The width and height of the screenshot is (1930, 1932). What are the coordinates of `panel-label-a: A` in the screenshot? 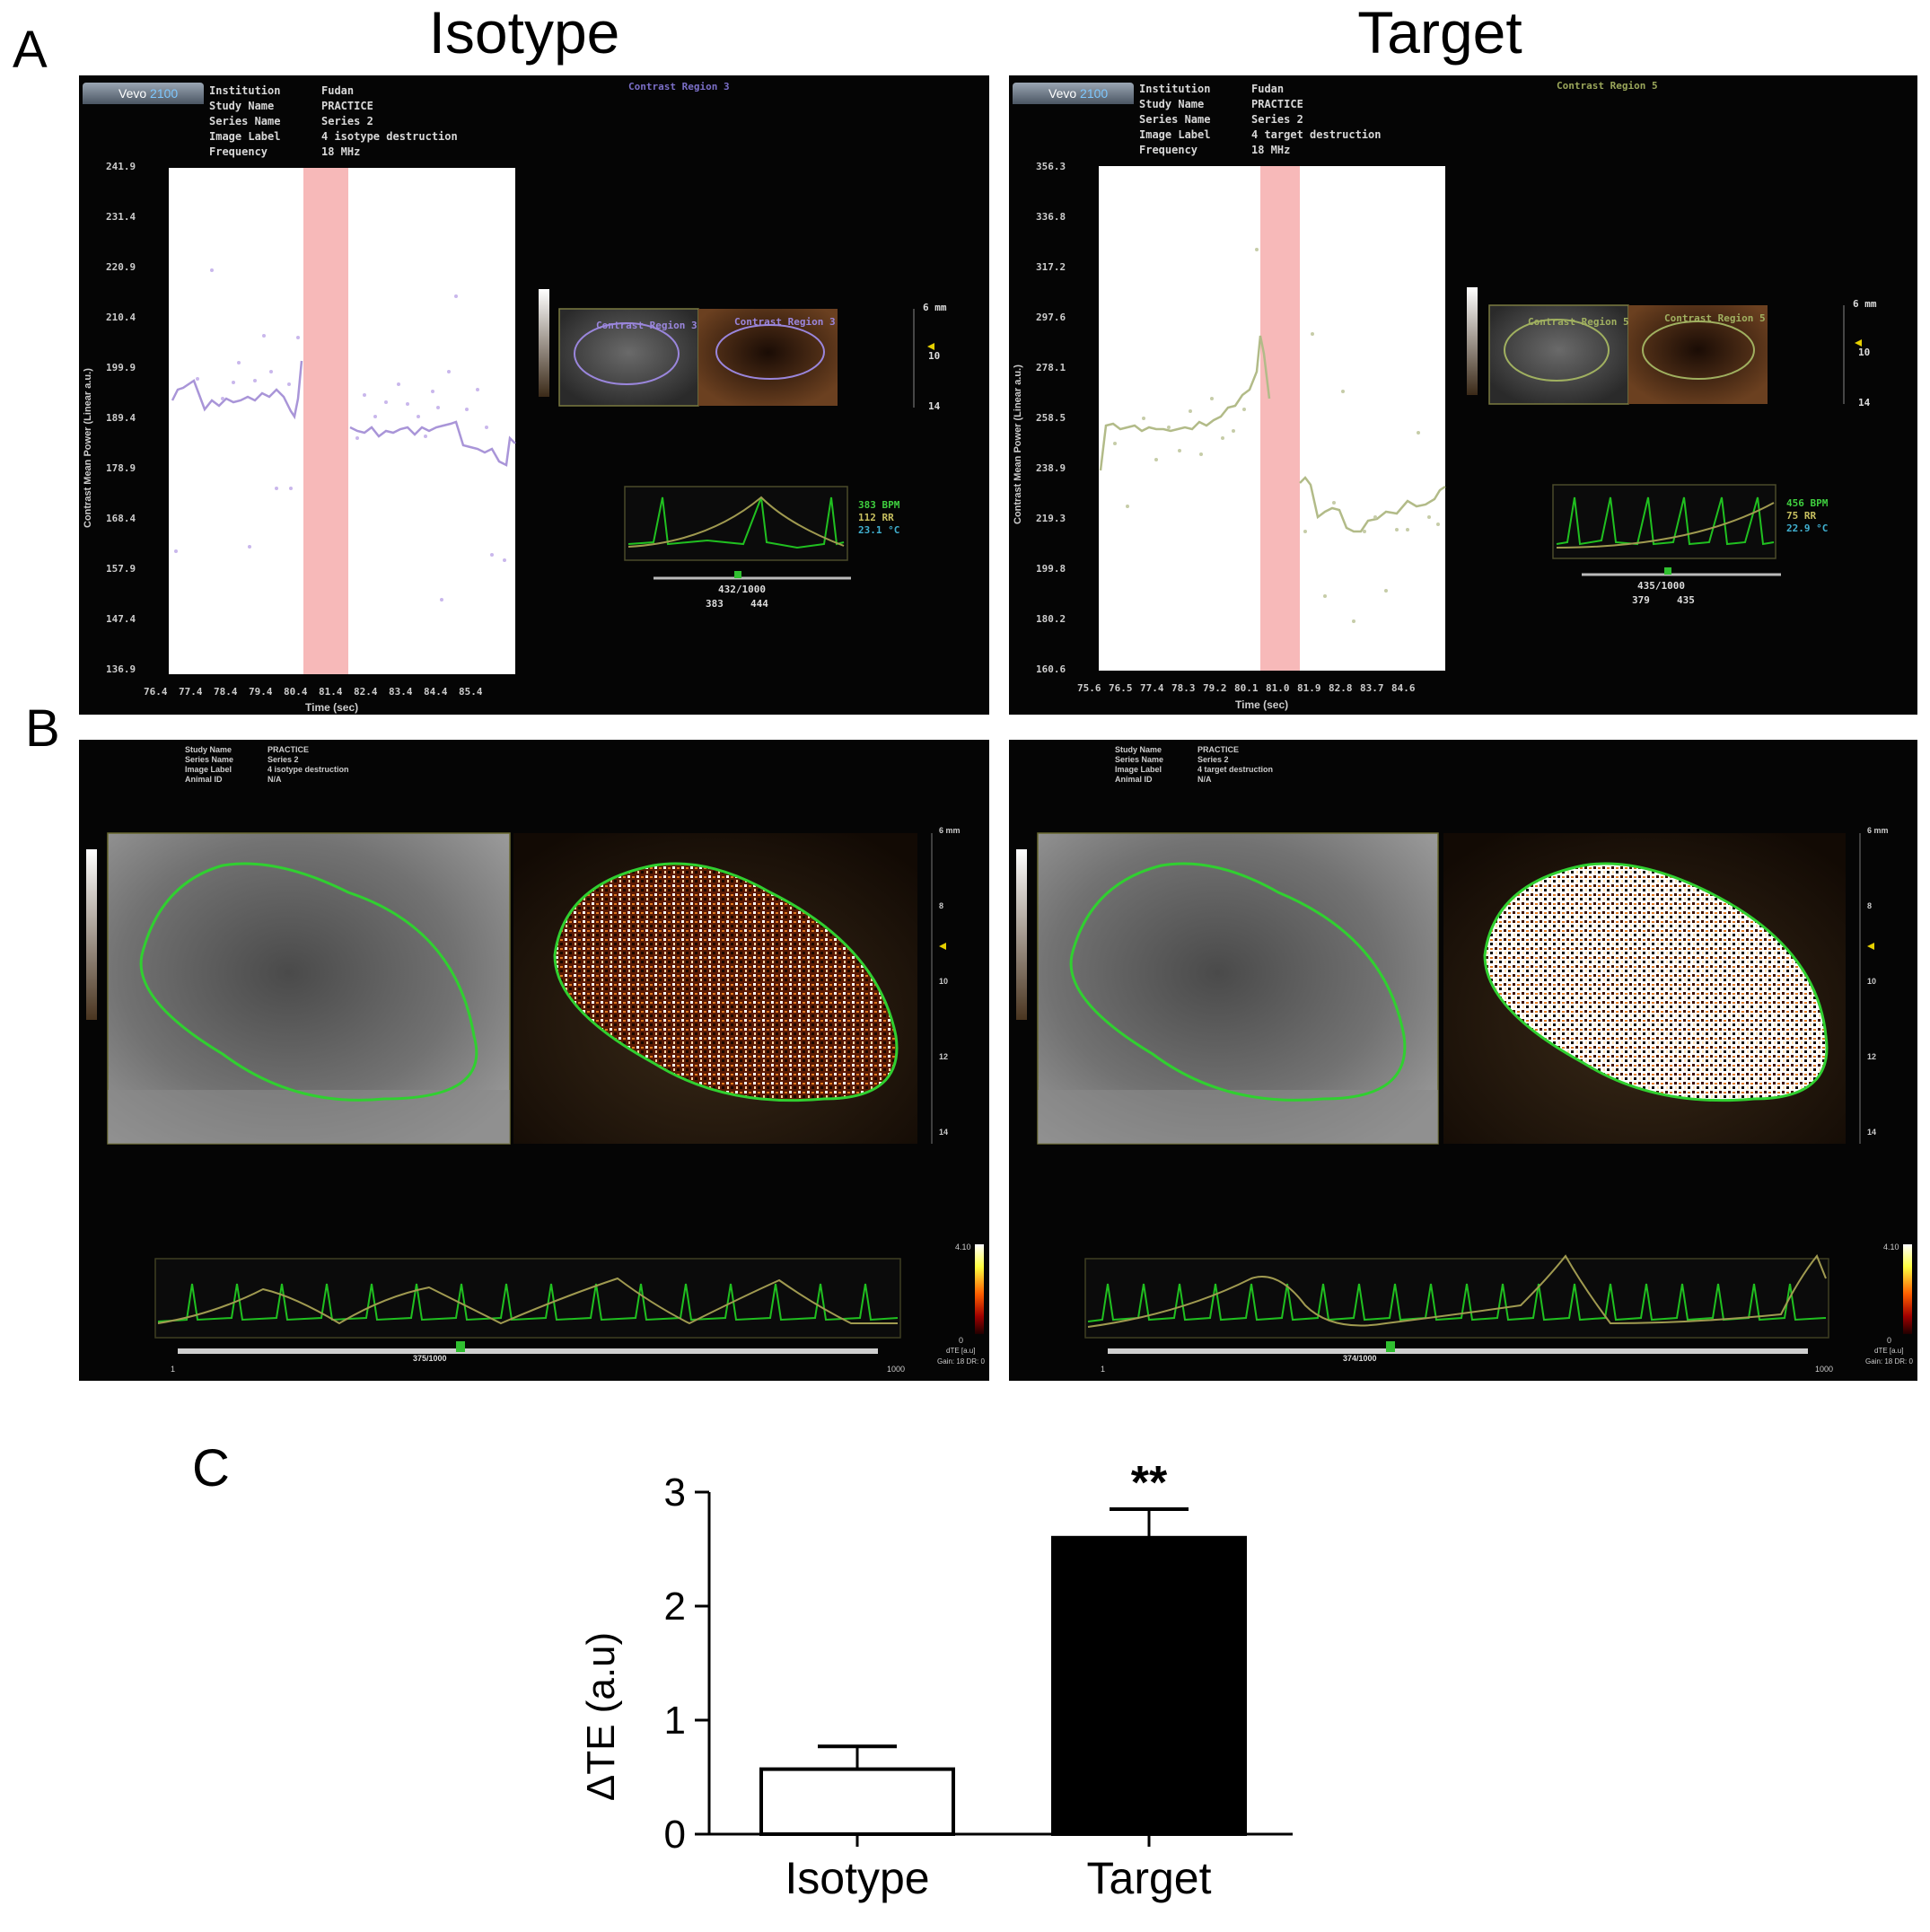 It's located at (30, 50).